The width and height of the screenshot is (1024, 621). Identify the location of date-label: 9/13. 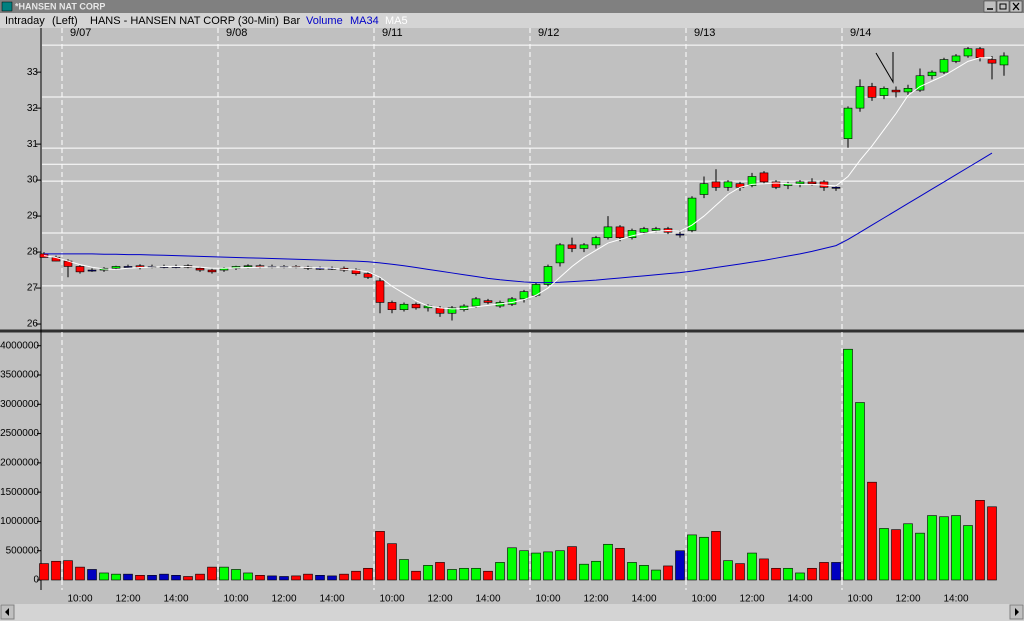
(704, 33).